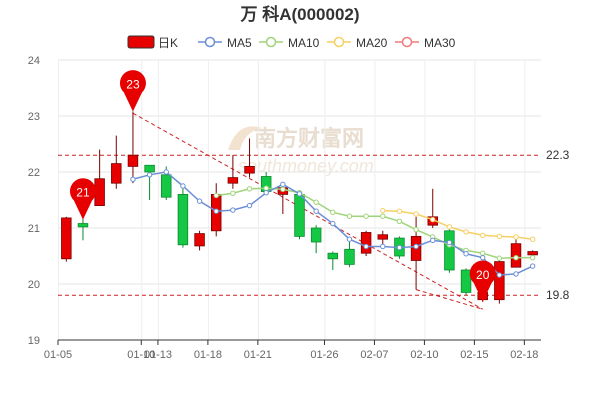 Image resolution: width=600 pixels, height=400 pixels. I want to click on pin-marker: 23, so click(132, 91).